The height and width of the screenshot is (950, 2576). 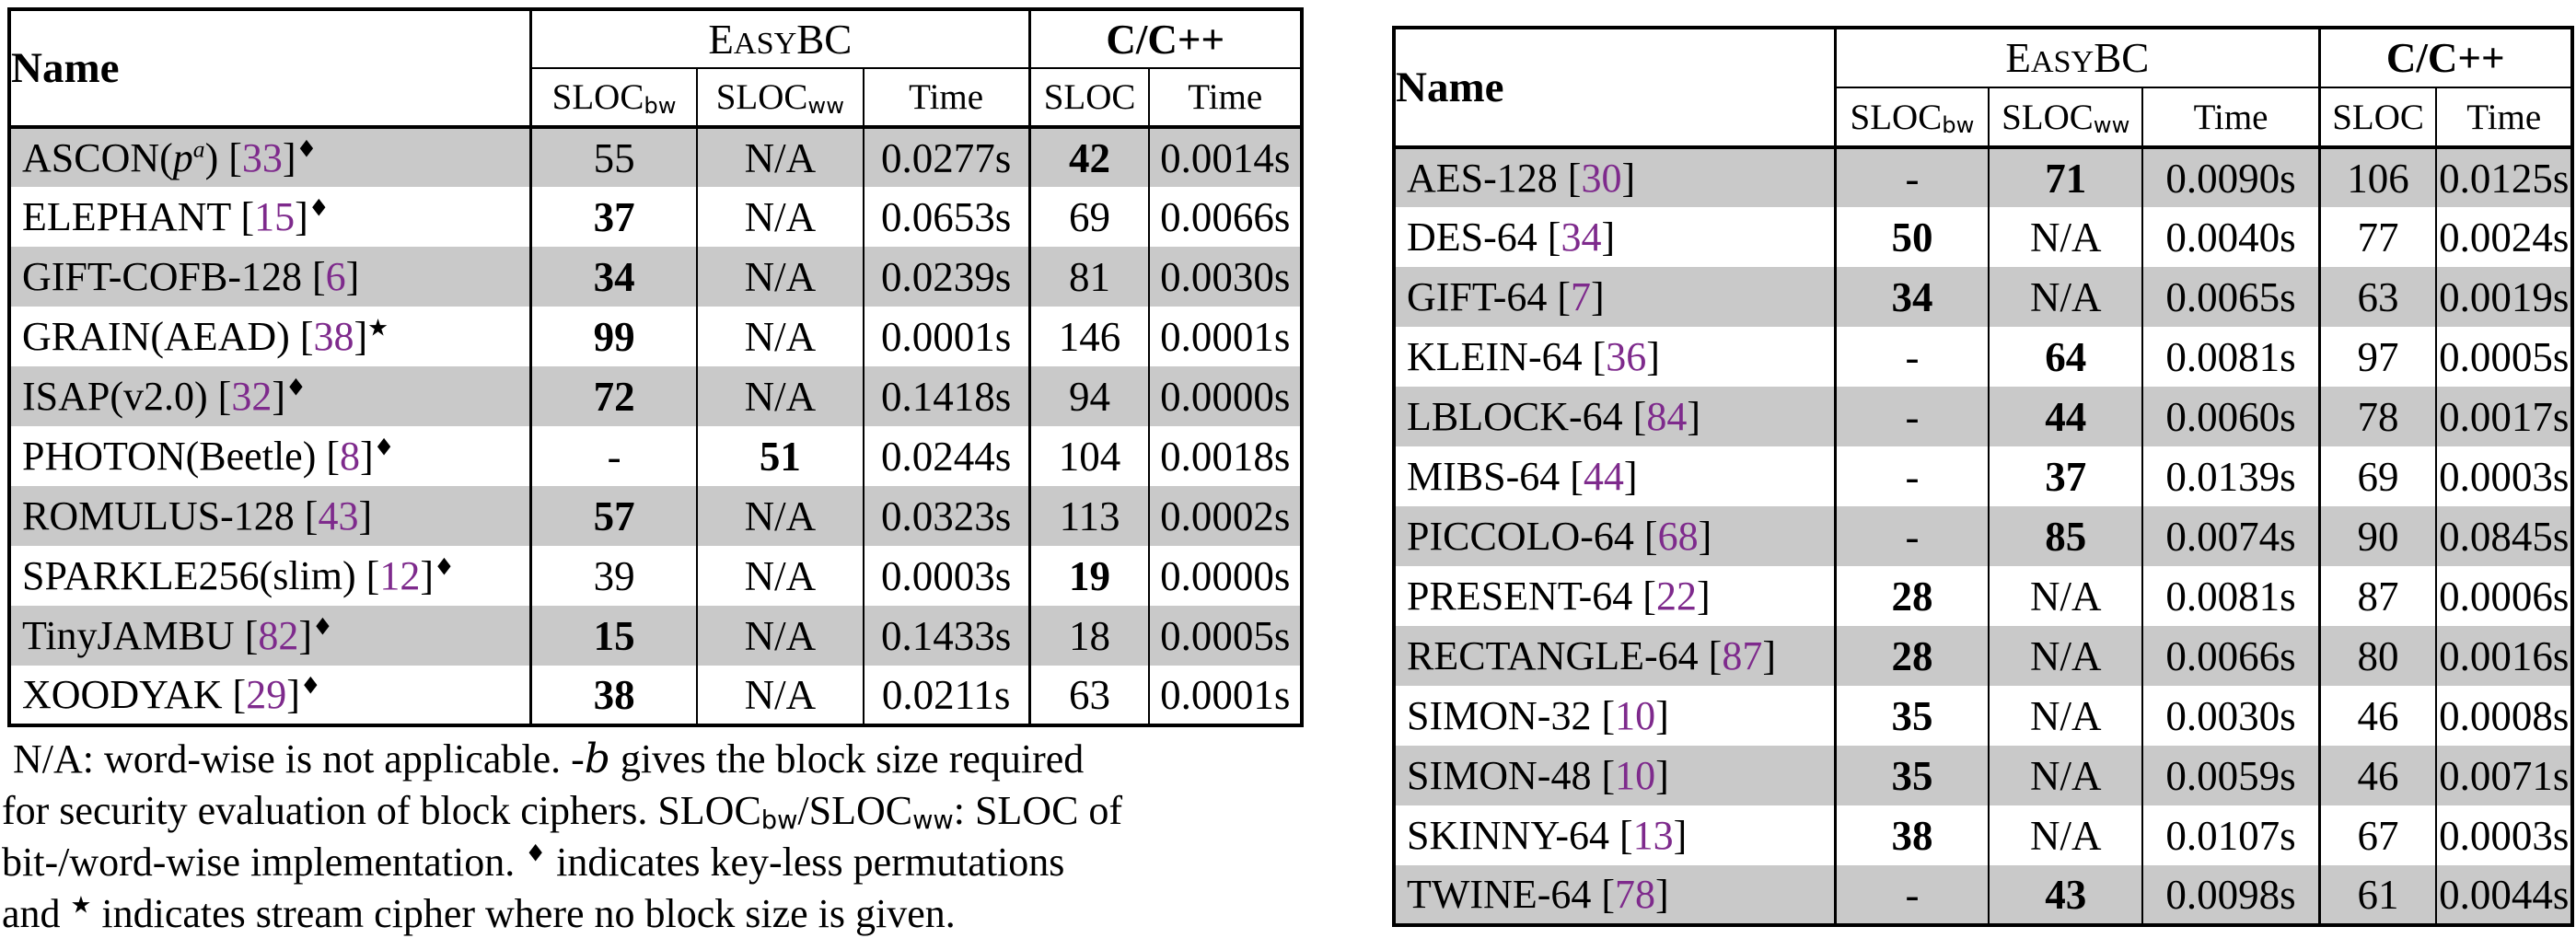 I want to click on table-row: ASCON(pa) [33]♦ 55 N/A 0.0277s 42 0.0014s, so click(x=655, y=157).